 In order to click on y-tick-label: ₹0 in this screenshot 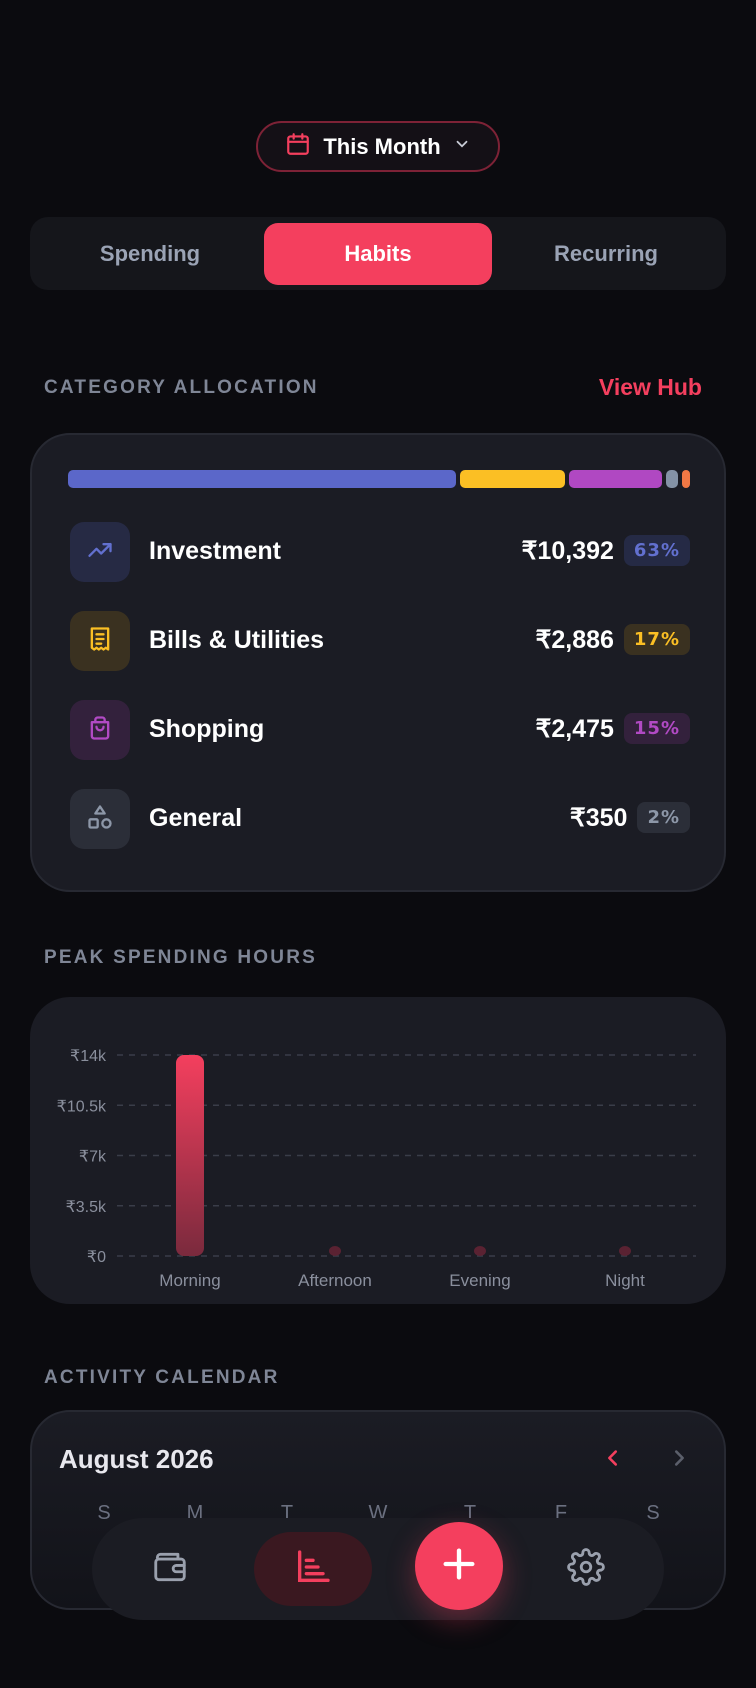, I will do `click(96, 1257)`.